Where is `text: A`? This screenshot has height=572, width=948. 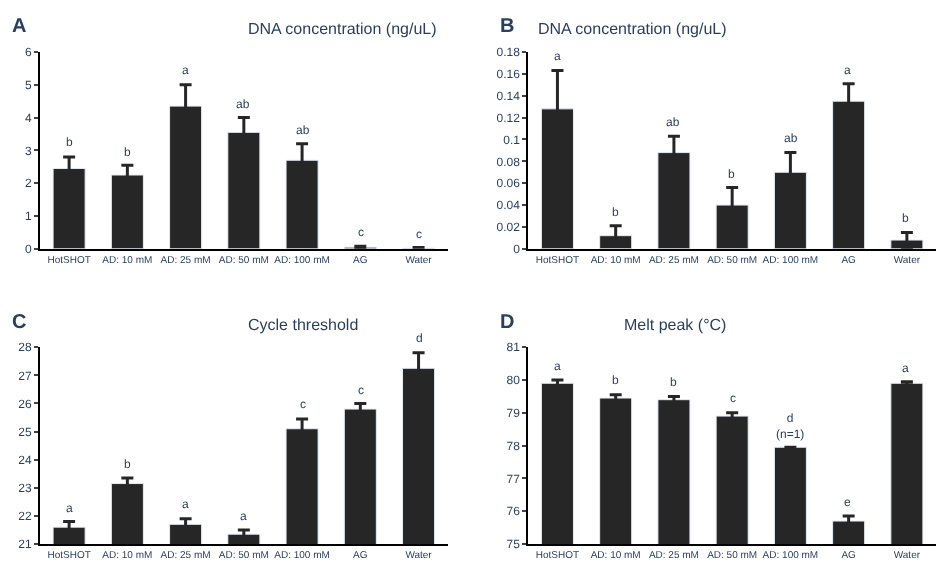
text: A is located at coordinates (19, 27).